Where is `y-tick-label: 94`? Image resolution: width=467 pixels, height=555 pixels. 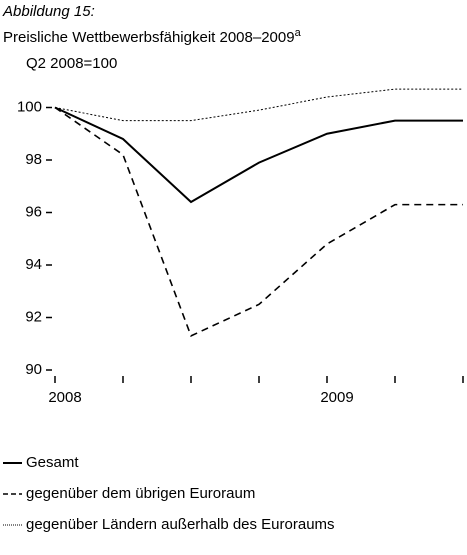 y-tick-label: 94 is located at coordinates (33, 264).